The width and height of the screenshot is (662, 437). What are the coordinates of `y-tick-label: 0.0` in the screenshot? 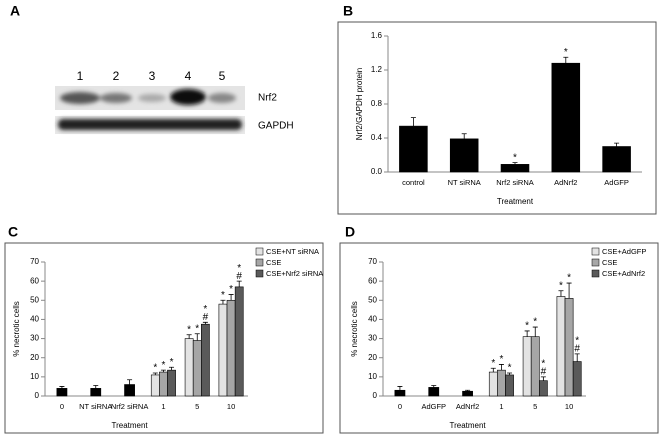 It's located at (377, 171).